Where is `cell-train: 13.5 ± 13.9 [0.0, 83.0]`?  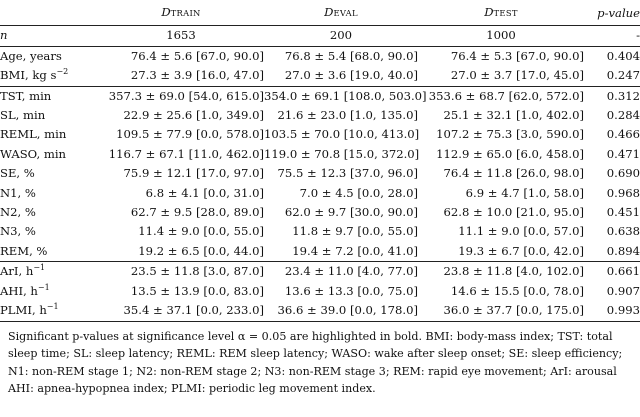 cell-train: 13.5 ± 13.9 [0.0, 83.0] is located at coordinates (197, 290).